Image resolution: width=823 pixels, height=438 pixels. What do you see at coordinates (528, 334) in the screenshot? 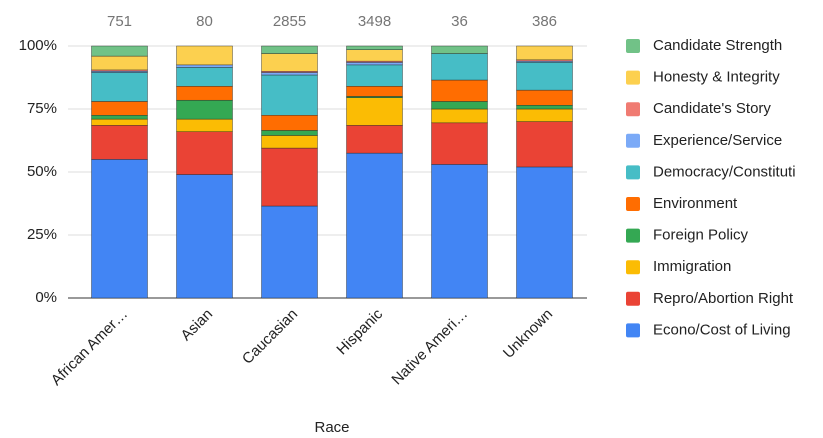
I see `x-tick-label: Unknown` at bounding box center [528, 334].